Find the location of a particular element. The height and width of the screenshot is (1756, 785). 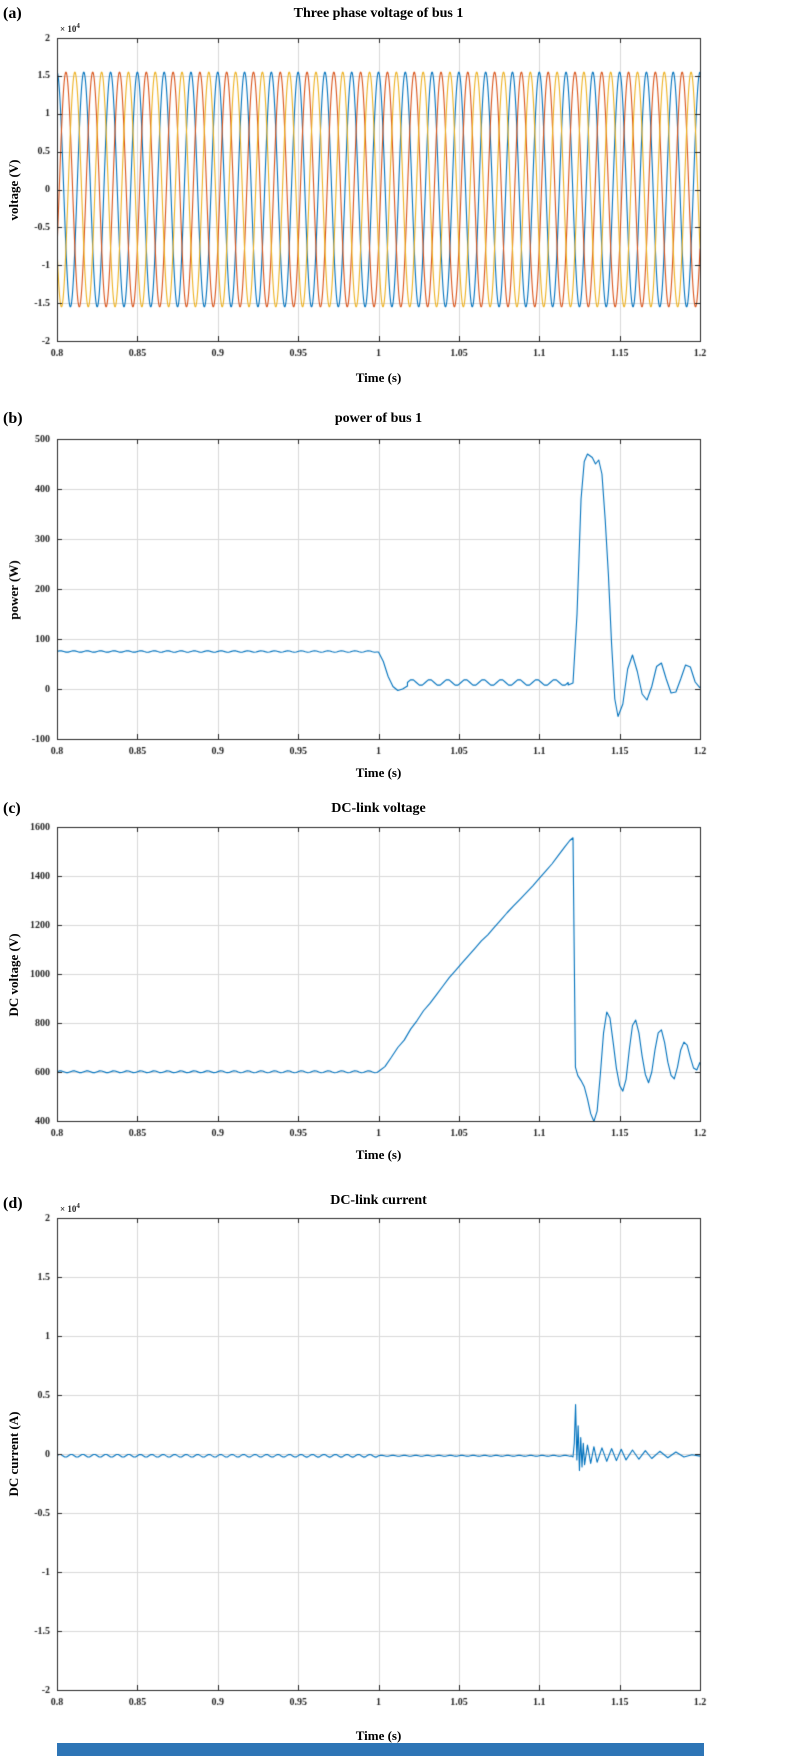

x-axis-label-b: Time (s) is located at coordinates (378, 772).